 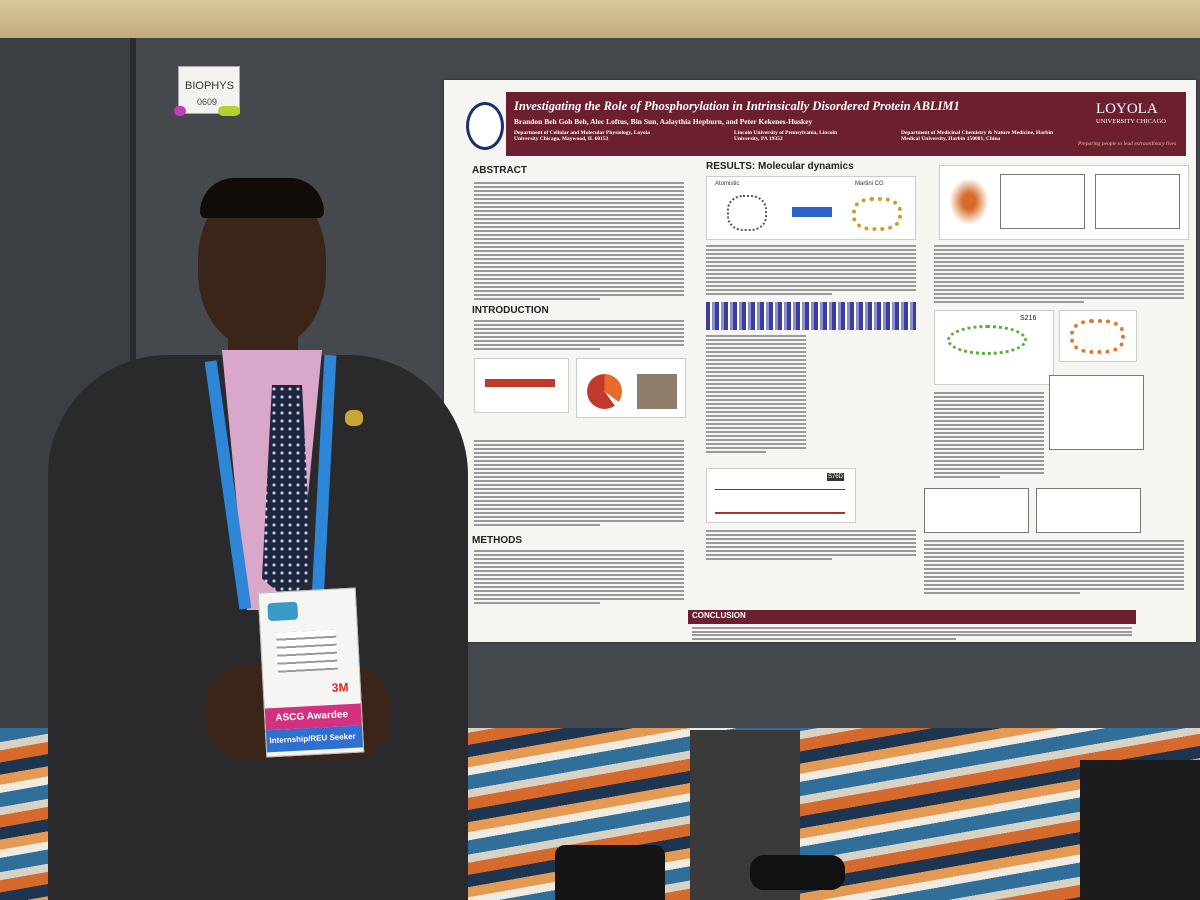 What do you see at coordinates (287, 492) in the screenshot?
I see `tie` at bounding box center [287, 492].